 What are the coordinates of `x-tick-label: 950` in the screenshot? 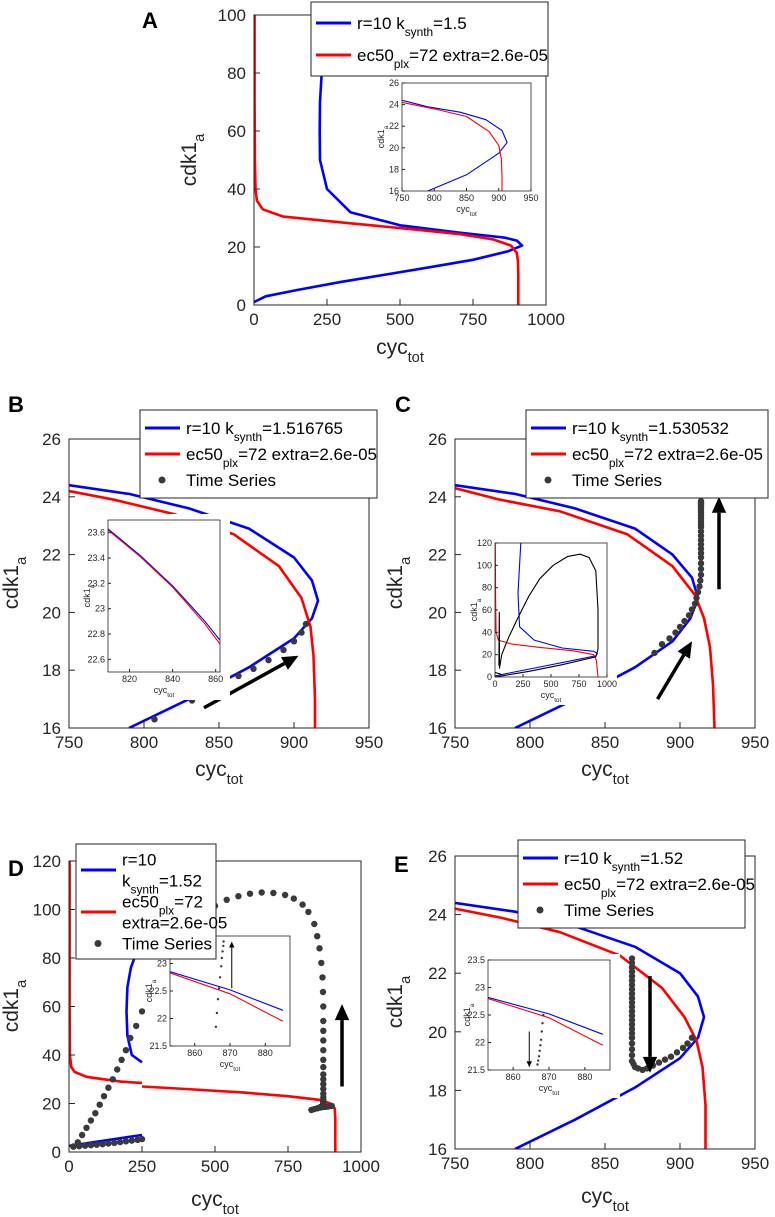 It's located at (369, 742).